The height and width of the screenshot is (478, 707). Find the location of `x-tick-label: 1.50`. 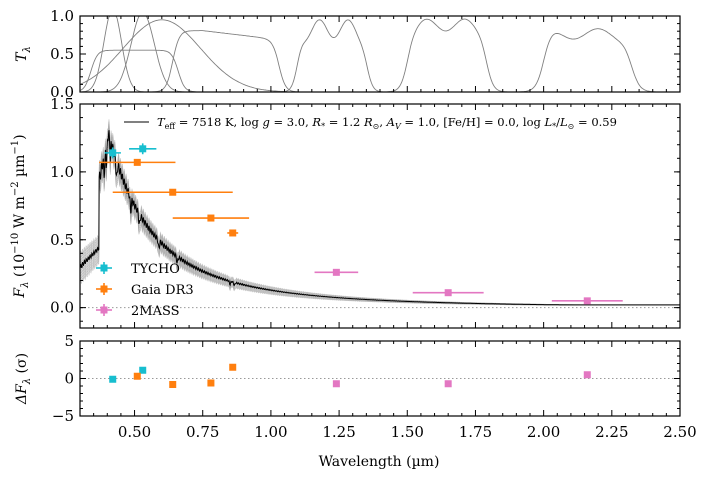

x-tick-label: 1.50 is located at coordinates (407, 432).